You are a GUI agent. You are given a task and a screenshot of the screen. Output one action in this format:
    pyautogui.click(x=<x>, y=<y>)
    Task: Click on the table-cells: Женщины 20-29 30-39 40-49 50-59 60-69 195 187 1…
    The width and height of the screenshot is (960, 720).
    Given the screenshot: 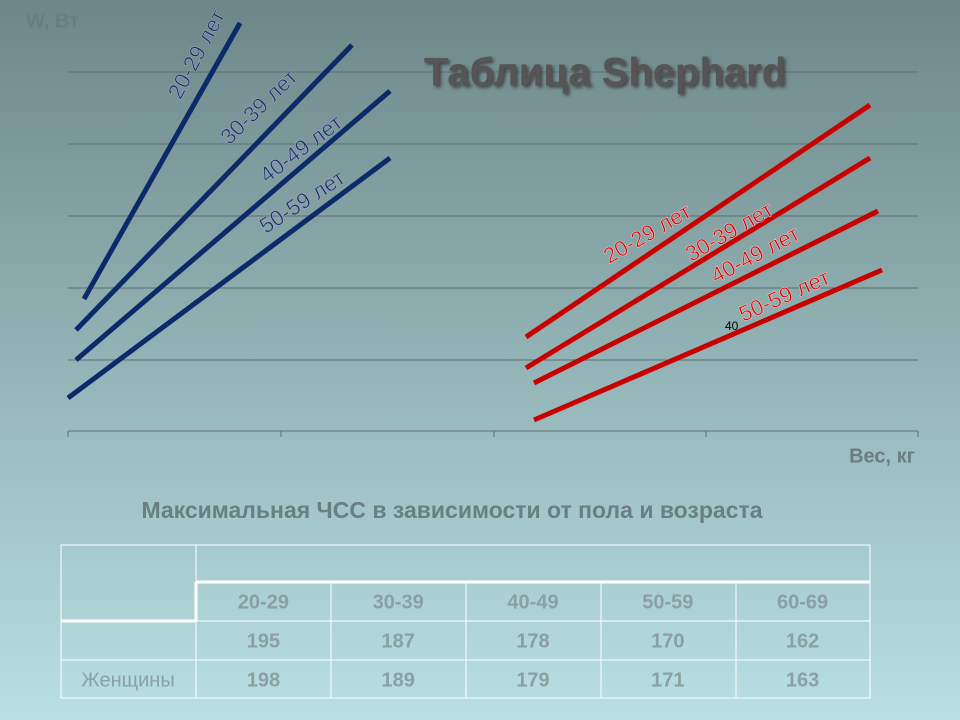 What is the action you would take?
    pyautogui.click(x=454, y=641)
    